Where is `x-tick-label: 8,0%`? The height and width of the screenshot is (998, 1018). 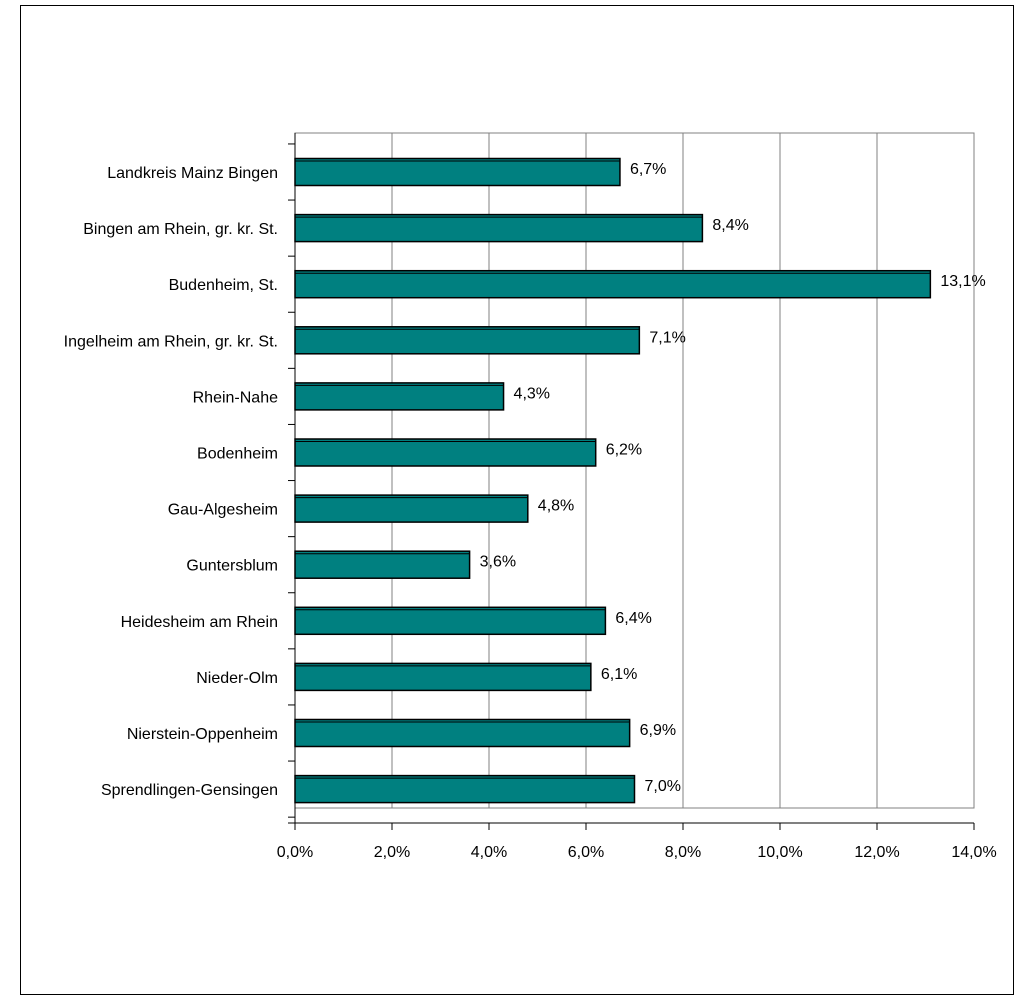
x-tick-label: 8,0% is located at coordinates (683, 852).